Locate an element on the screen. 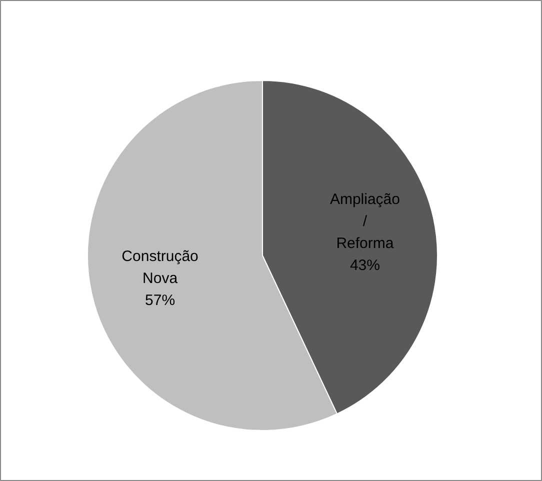 This screenshot has width=542, height=481. data-label: 57% is located at coordinates (160, 301).